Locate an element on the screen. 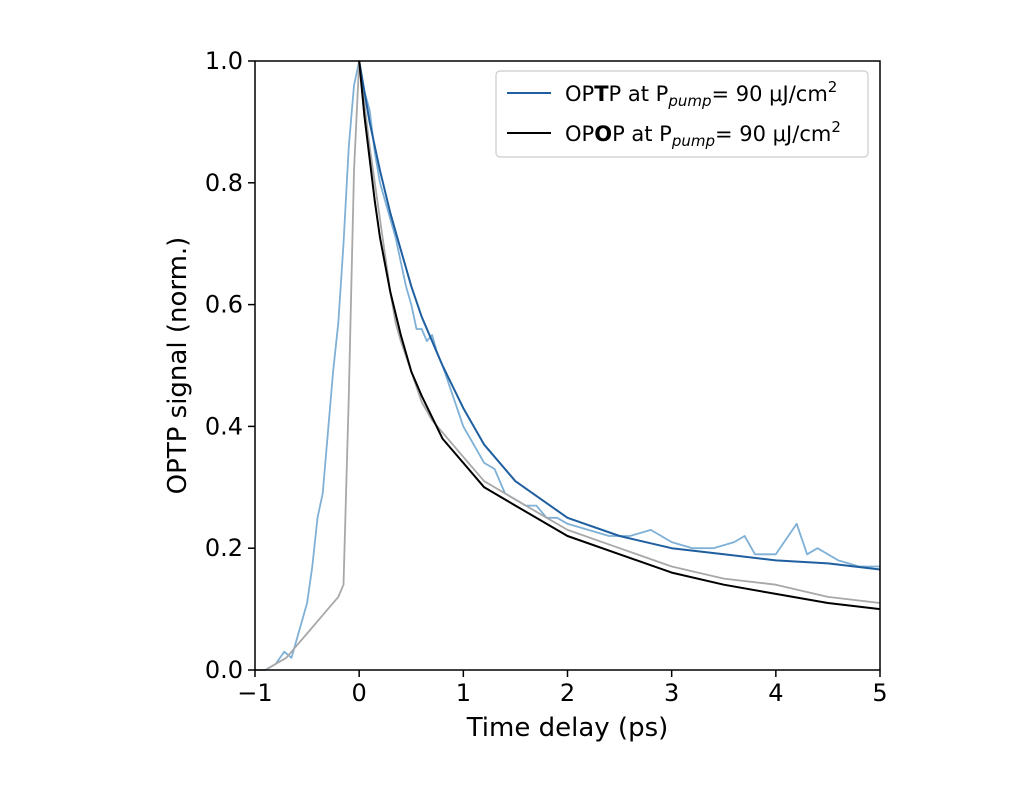 The width and height of the screenshot is (1024, 790). legend-sub-1: pump is located at coordinates (693, 141).